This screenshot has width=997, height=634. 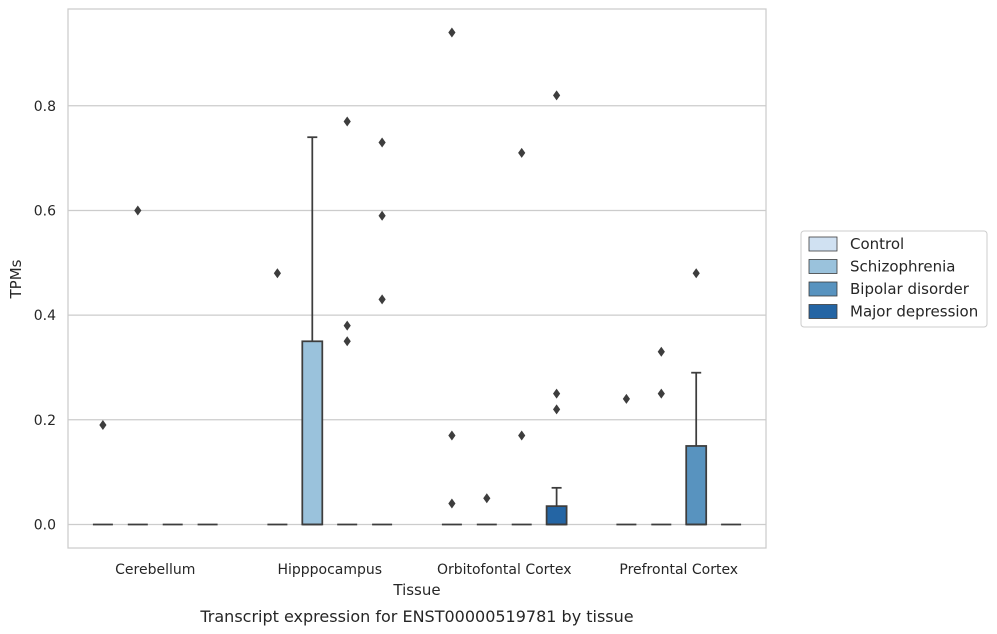 I want to click on y-tick-label: 0.4, so click(x=45, y=316).